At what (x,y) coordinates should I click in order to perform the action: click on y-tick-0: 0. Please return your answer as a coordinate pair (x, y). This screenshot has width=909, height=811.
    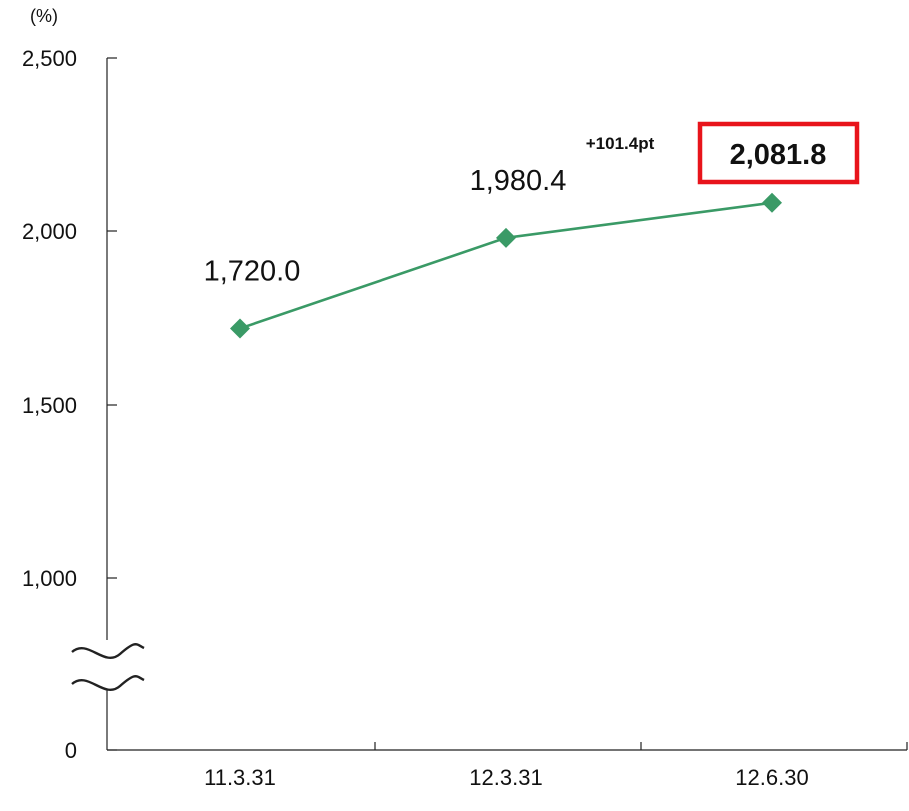
    Looking at the image, I should click on (91, 750).